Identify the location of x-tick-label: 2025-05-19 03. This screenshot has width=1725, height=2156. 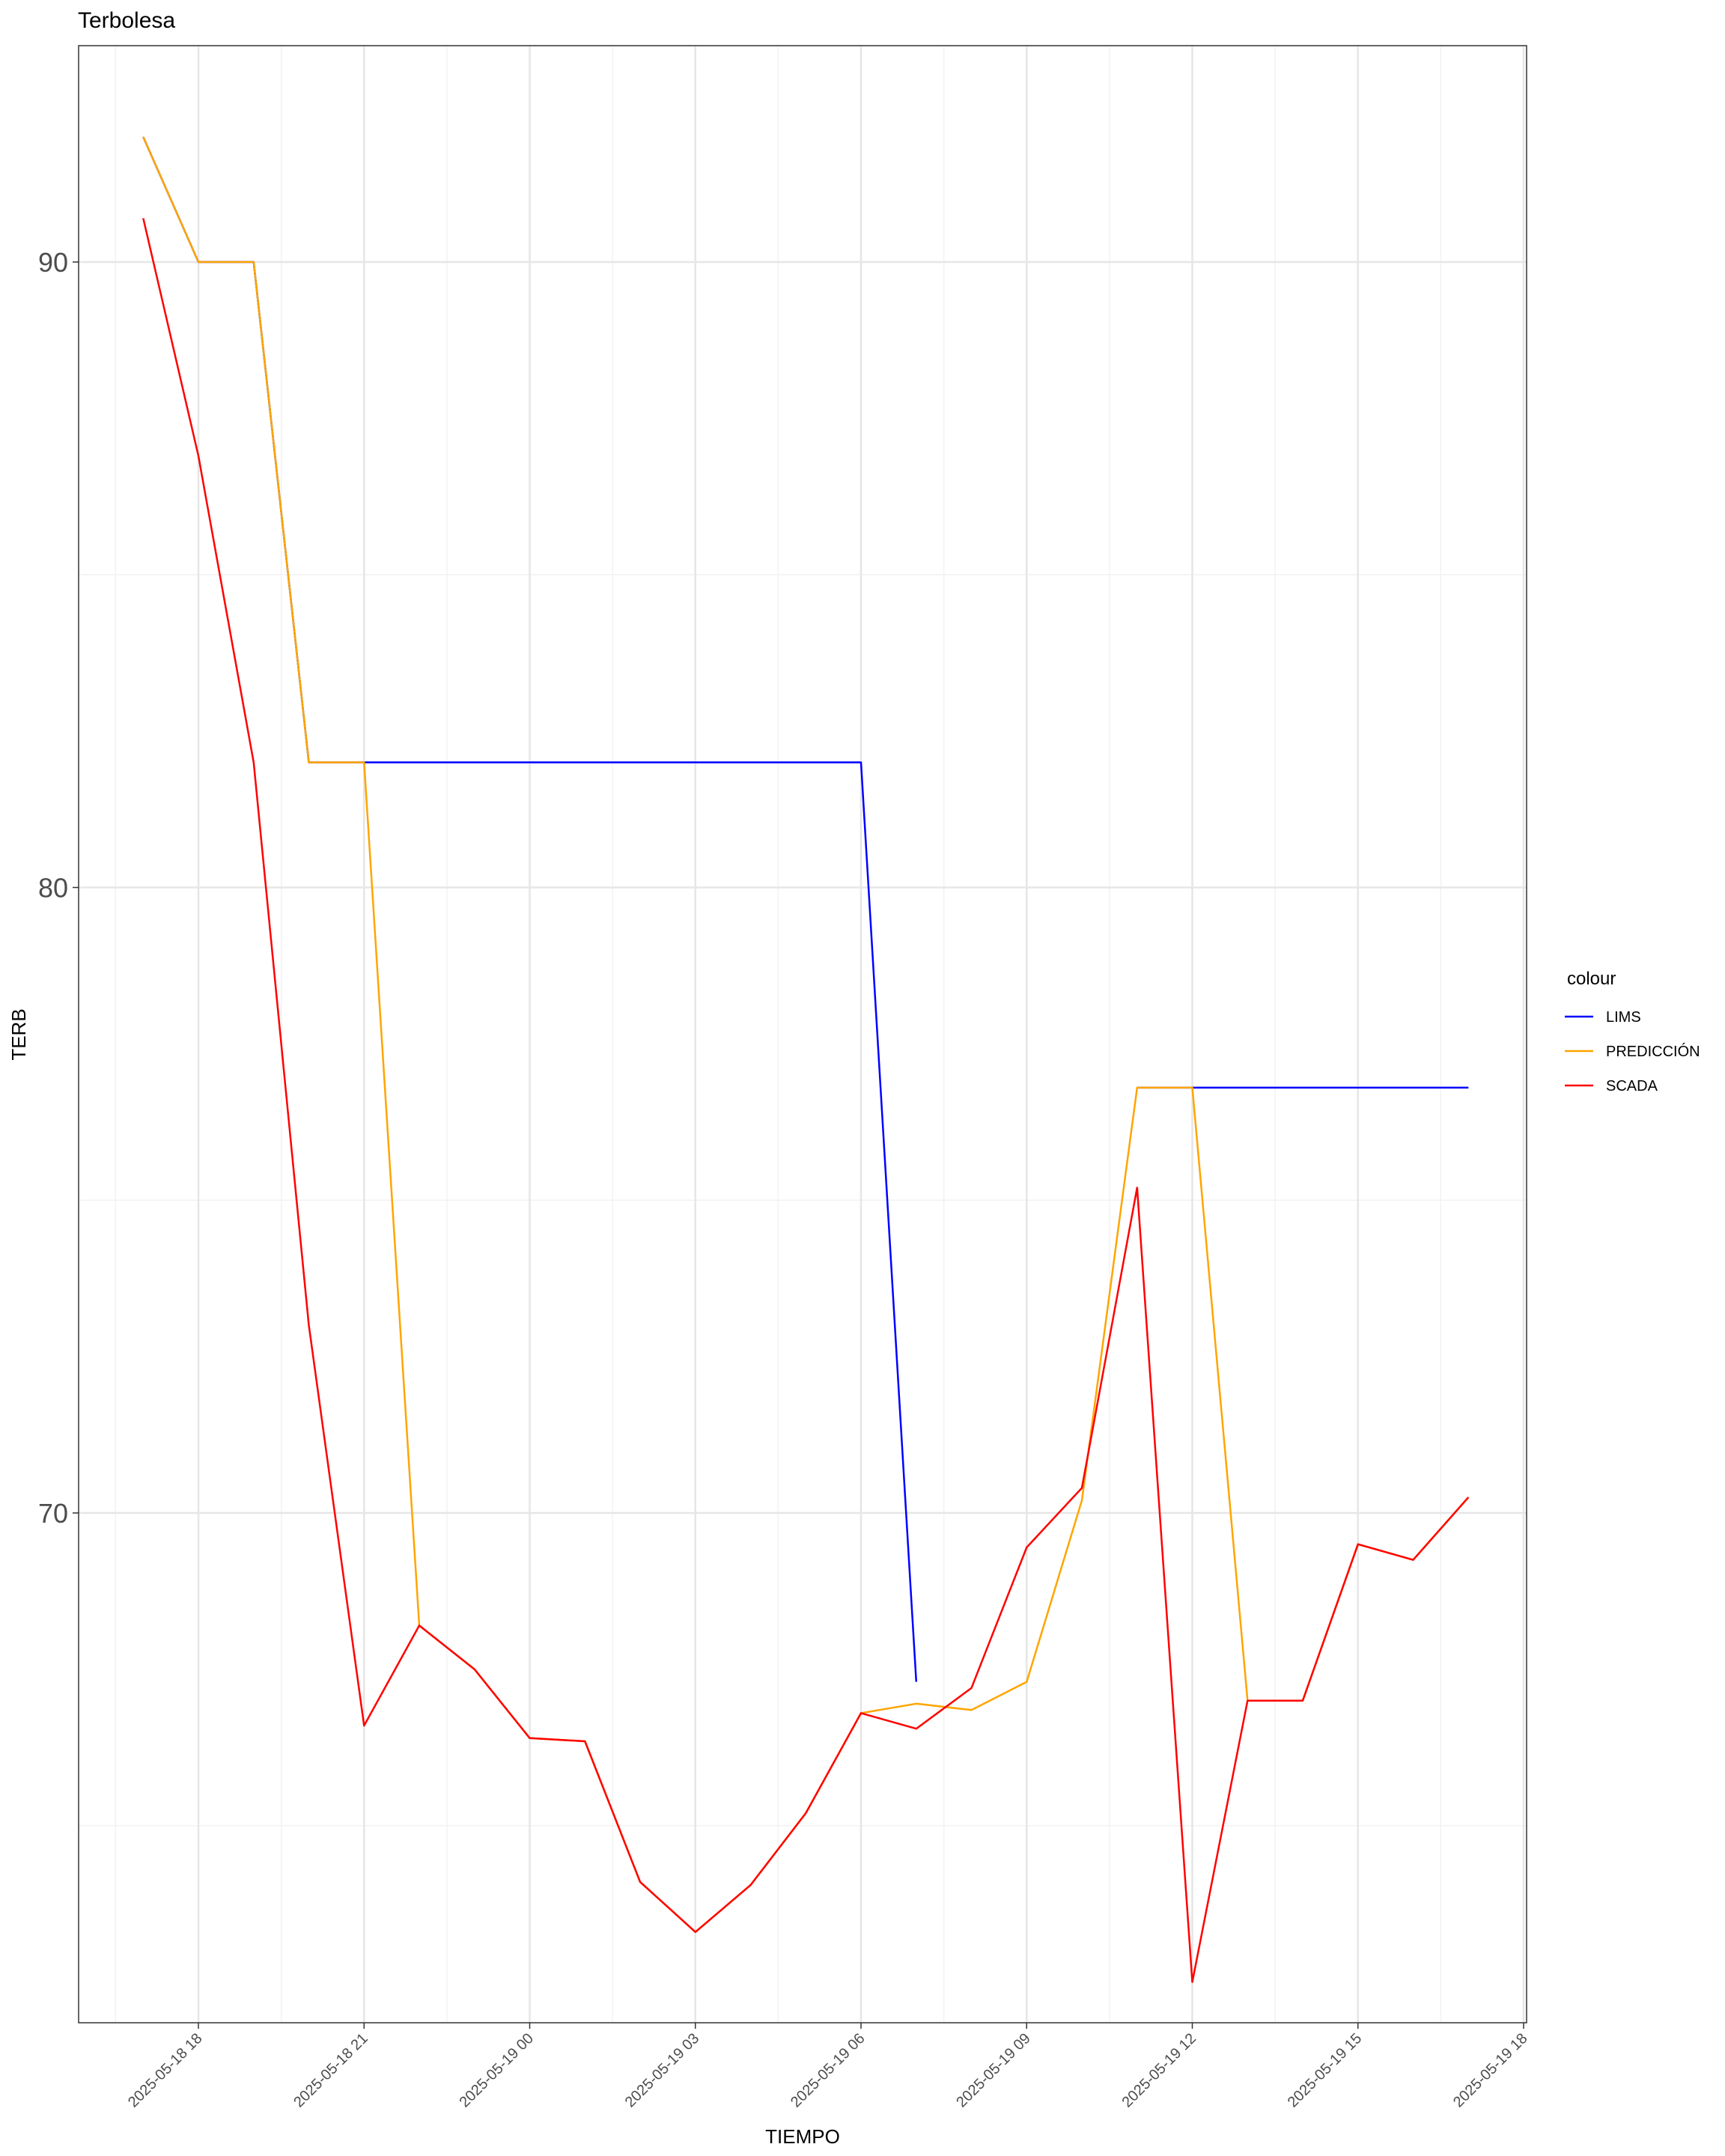
(662, 2070).